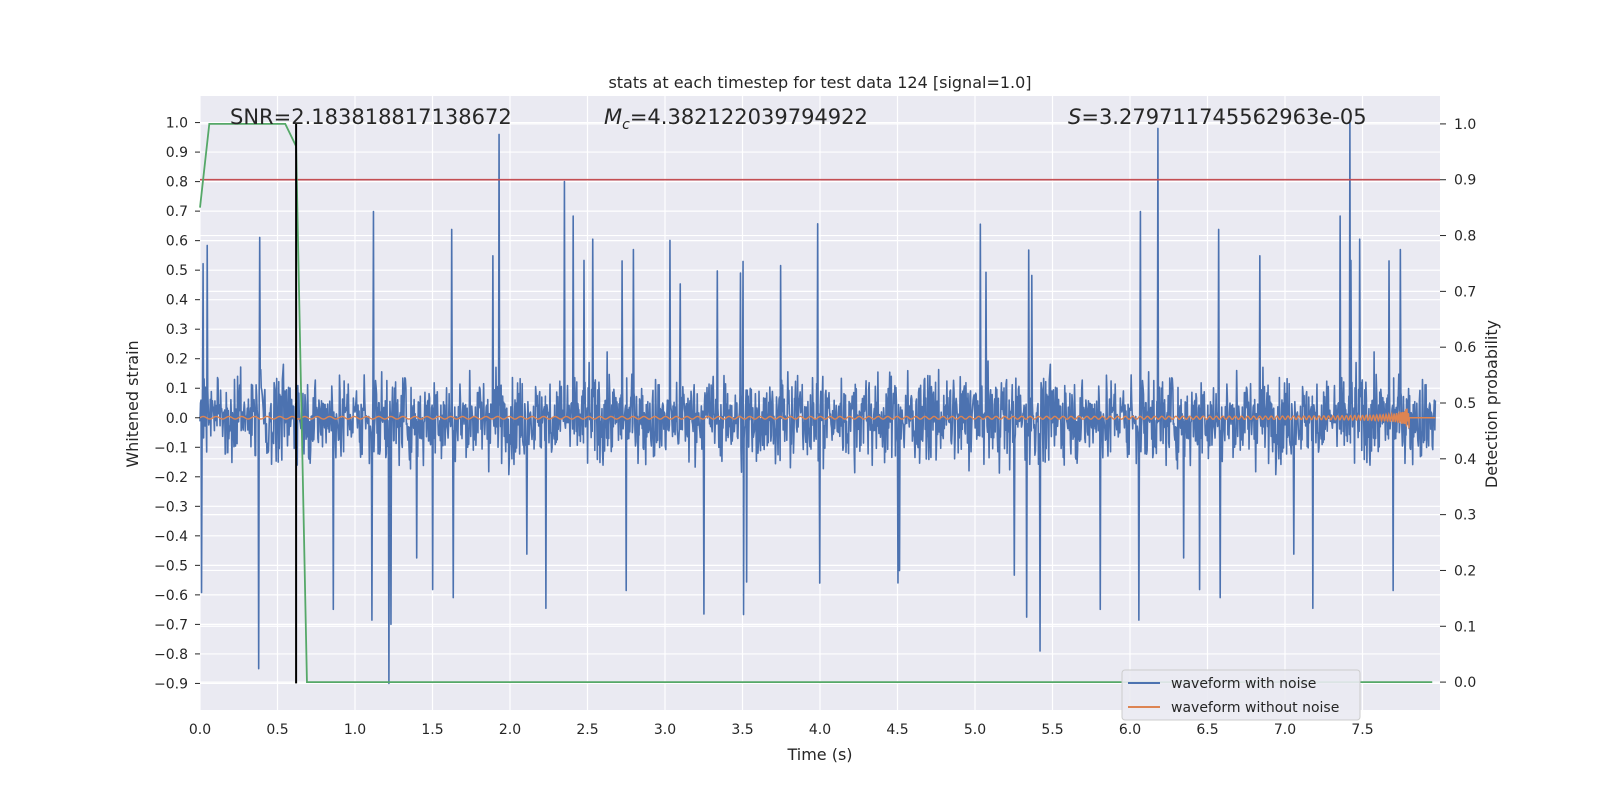 This screenshot has width=1600, height=800. What do you see at coordinates (1465, 683) in the screenshot?
I see `right-tick-label: 0.0` at bounding box center [1465, 683].